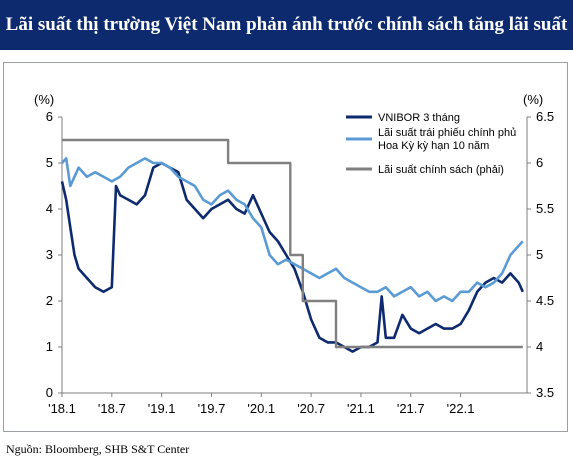 Image resolution: width=573 pixels, height=464 pixels. Describe the element at coordinates (539, 162) in the screenshot. I see `right-tick-label: 6` at that location.